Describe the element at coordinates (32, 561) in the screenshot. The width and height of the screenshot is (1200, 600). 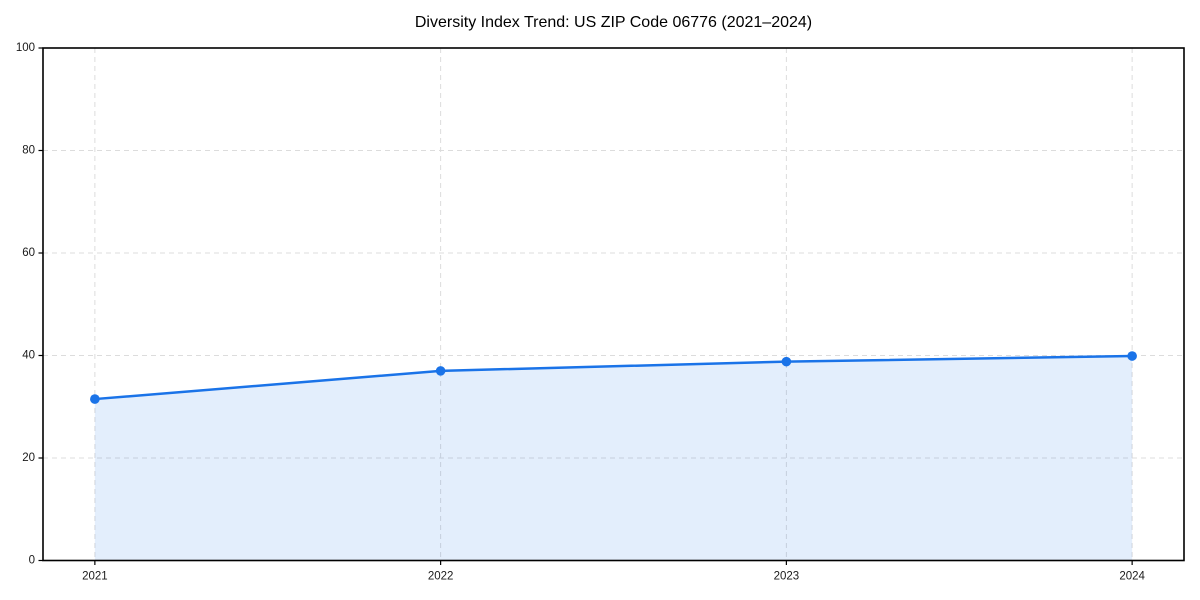
I see `y-tick-label: 0` at that location.